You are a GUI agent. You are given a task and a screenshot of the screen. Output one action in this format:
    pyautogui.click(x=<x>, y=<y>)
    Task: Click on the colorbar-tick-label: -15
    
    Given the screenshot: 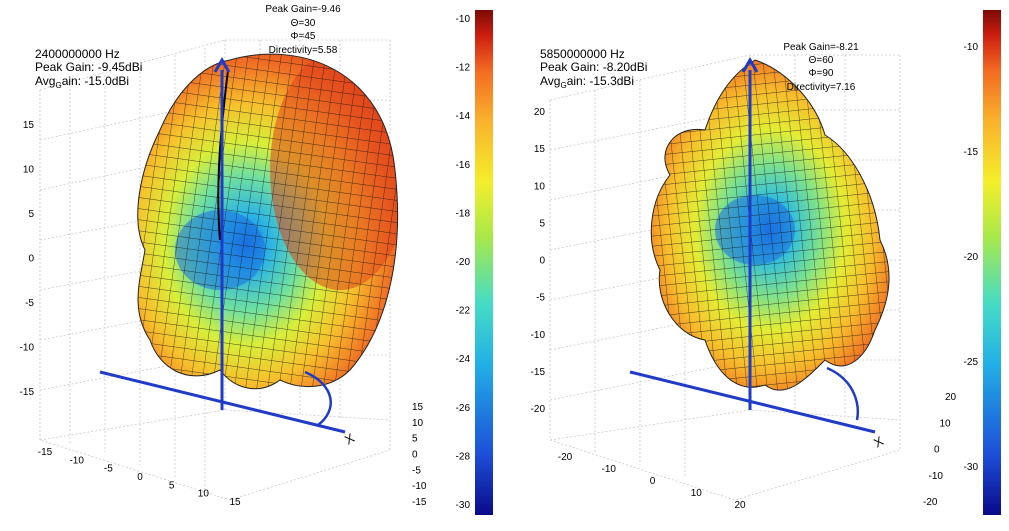 What is the action you would take?
    pyautogui.click(x=971, y=152)
    